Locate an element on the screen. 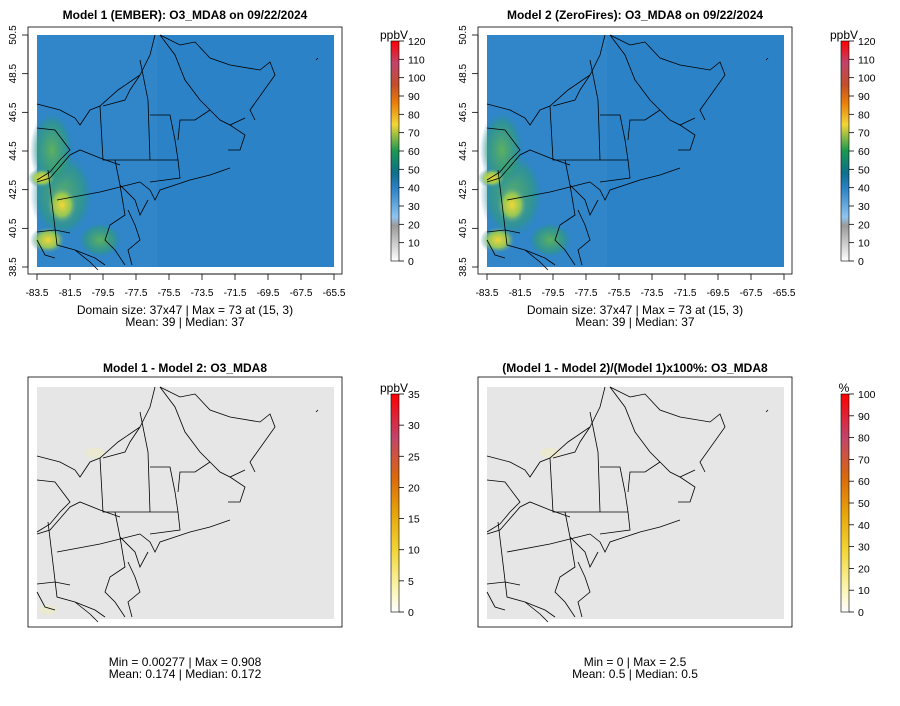 The height and width of the screenshot is (706, 900). stats-line-1: Domain size: 37x47 | Max = 73 at (15, 3) is located at coordinates (635, 310).